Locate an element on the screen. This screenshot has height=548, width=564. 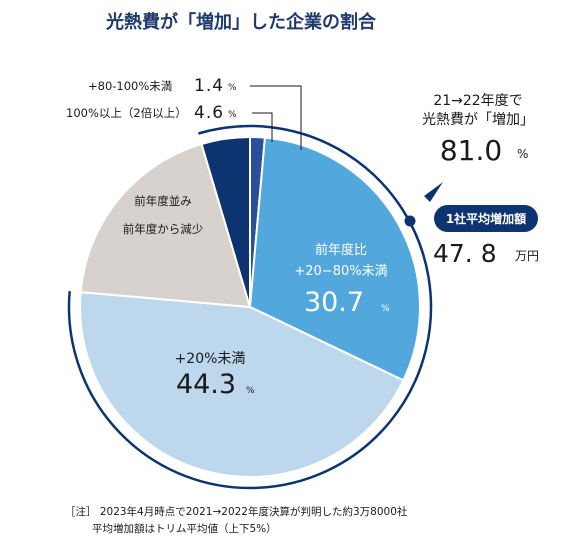
callout-unit: % is located at coordinates (522, 154).